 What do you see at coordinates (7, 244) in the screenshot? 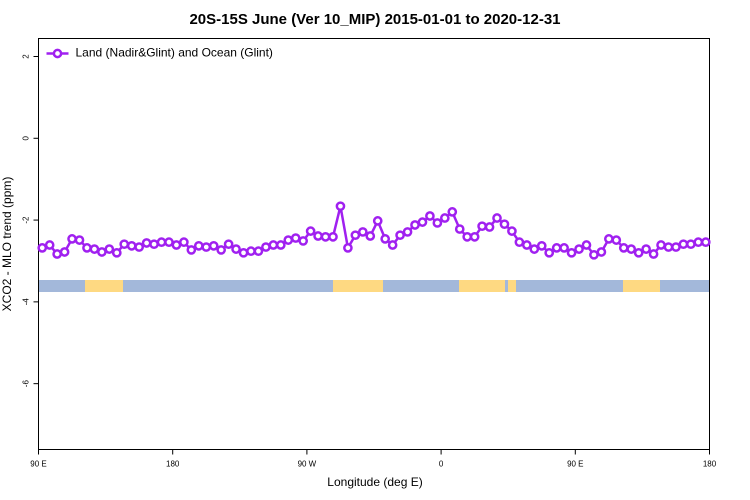
I see `y-axis-label: XCO2 - MLO trend (ppm)` at bounding box center [7, 244].